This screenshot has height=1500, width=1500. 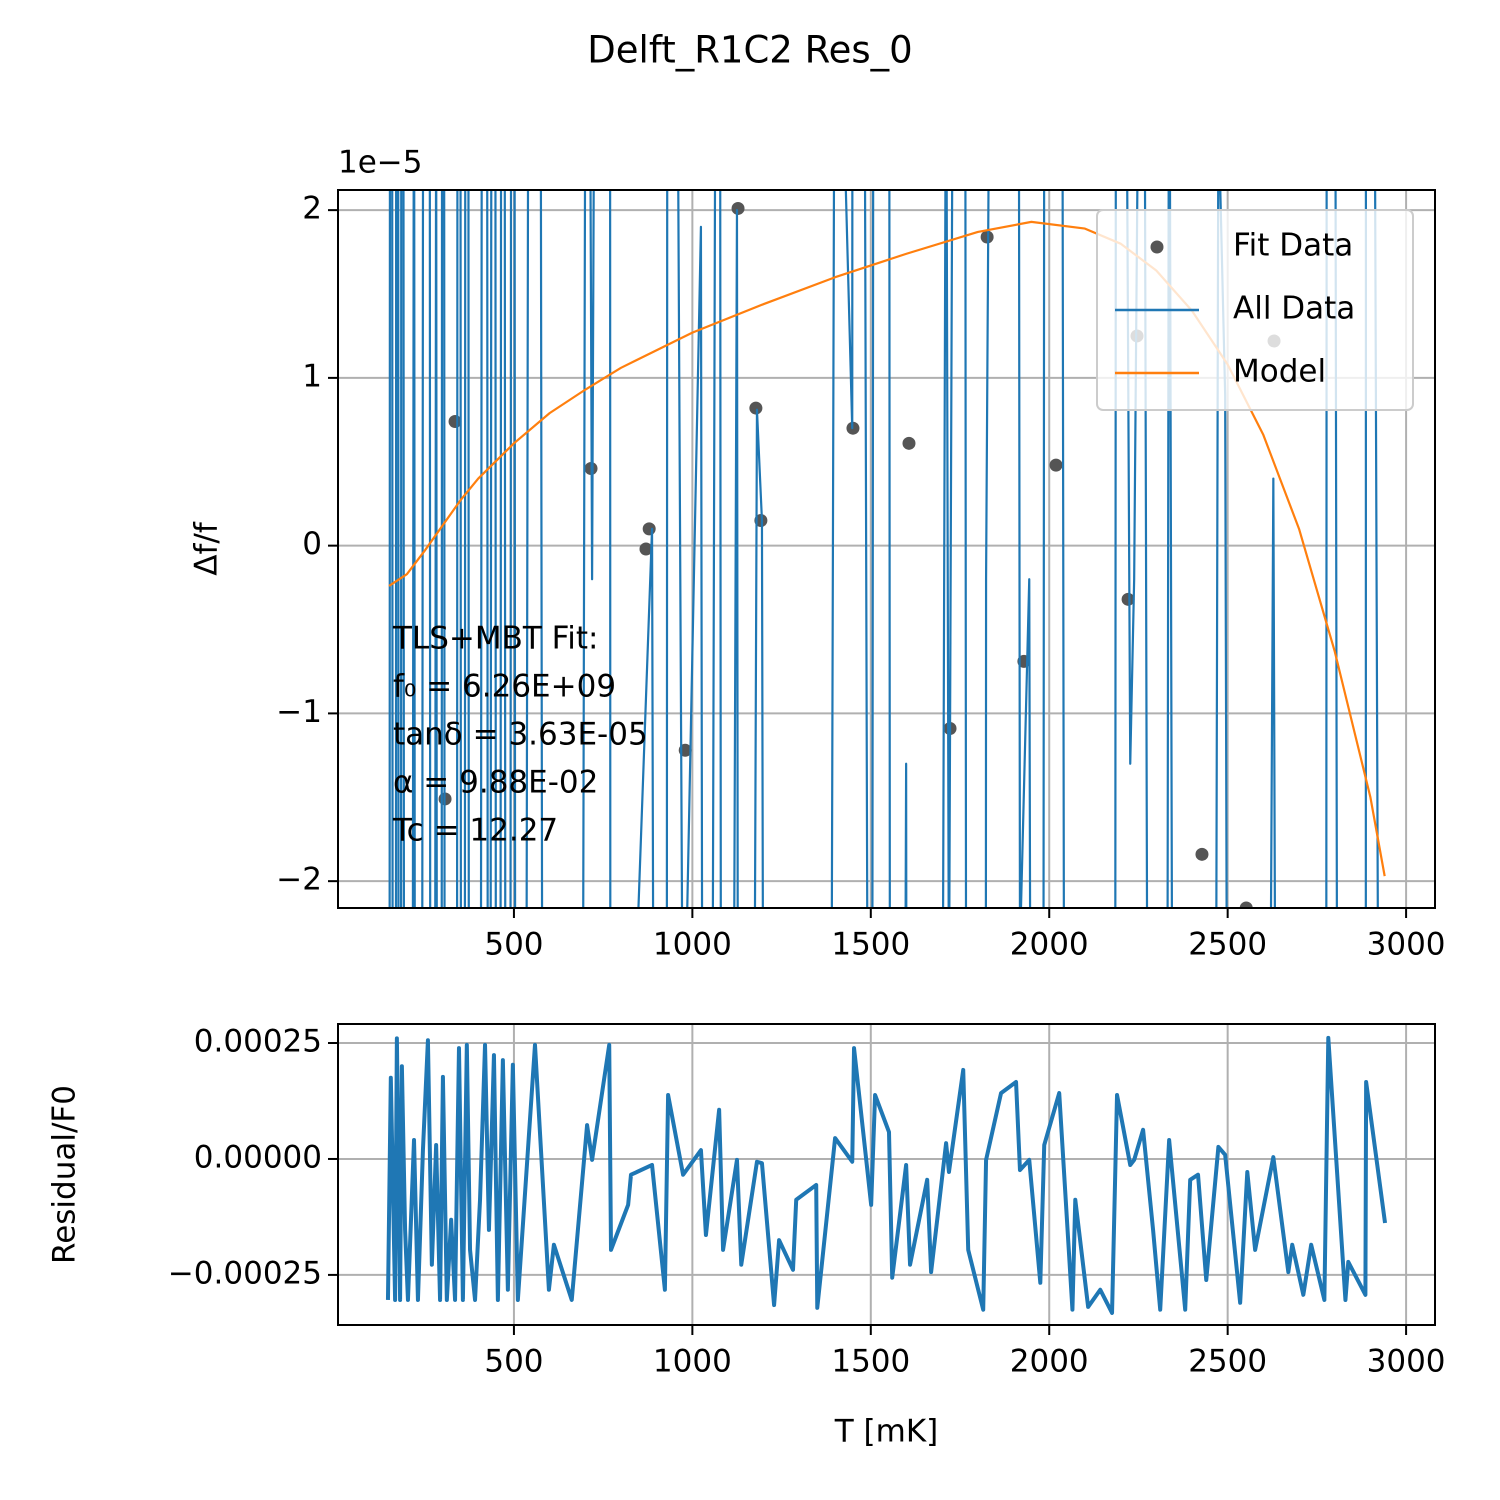 What do you see at coordinates (1279, 372) in the screenshot?
I see `legend-label: Model` at bounding box center [1279, 372].